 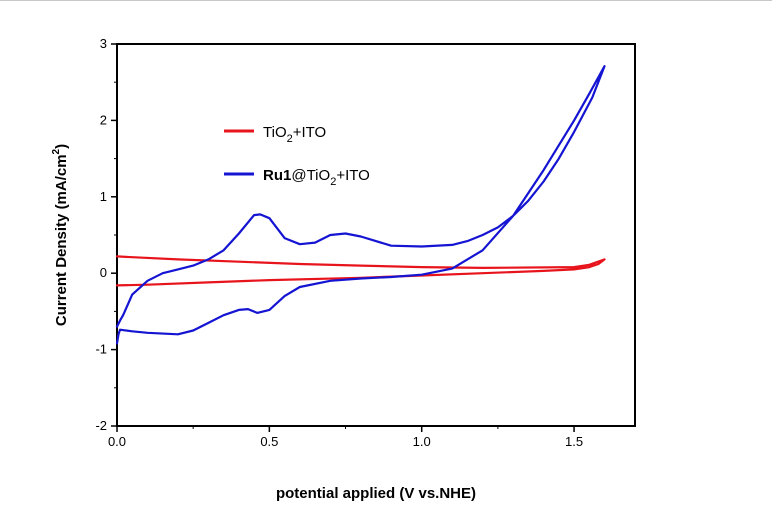 I want to click on y-tick-label: 0, so click(x=103, y=272).